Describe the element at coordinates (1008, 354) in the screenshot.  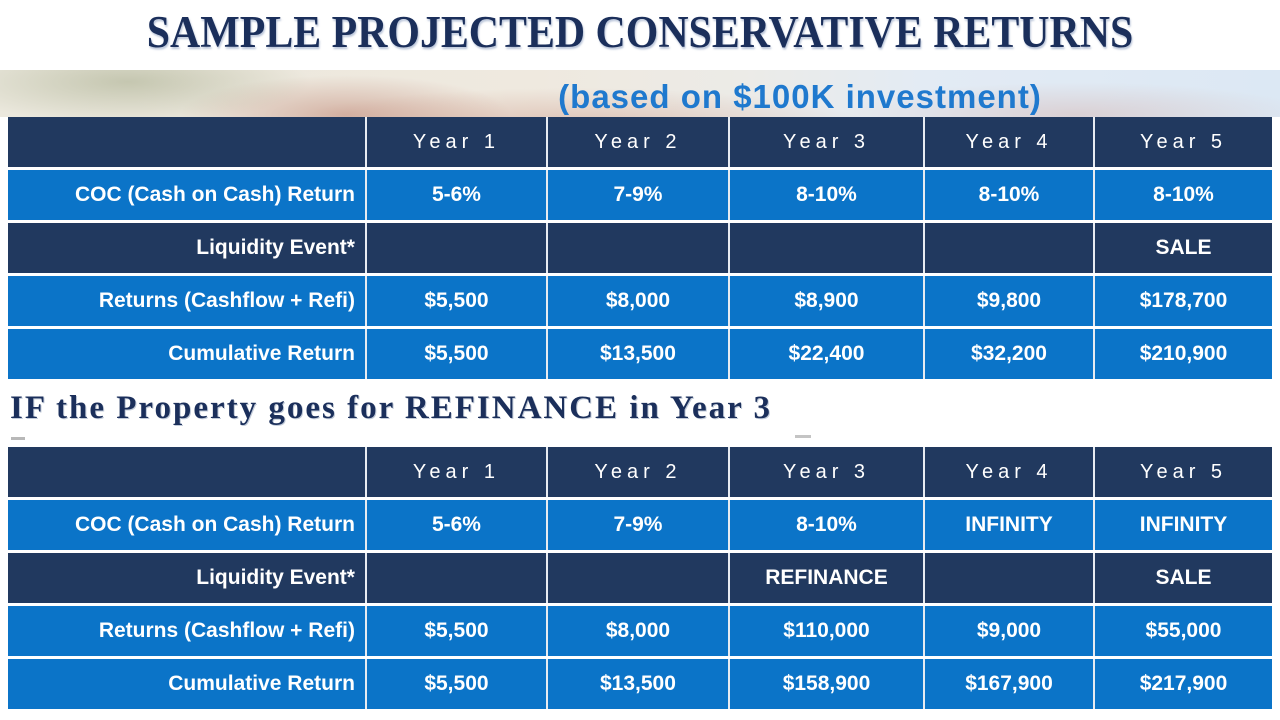
I see `table-cell: $32,200` at that location.